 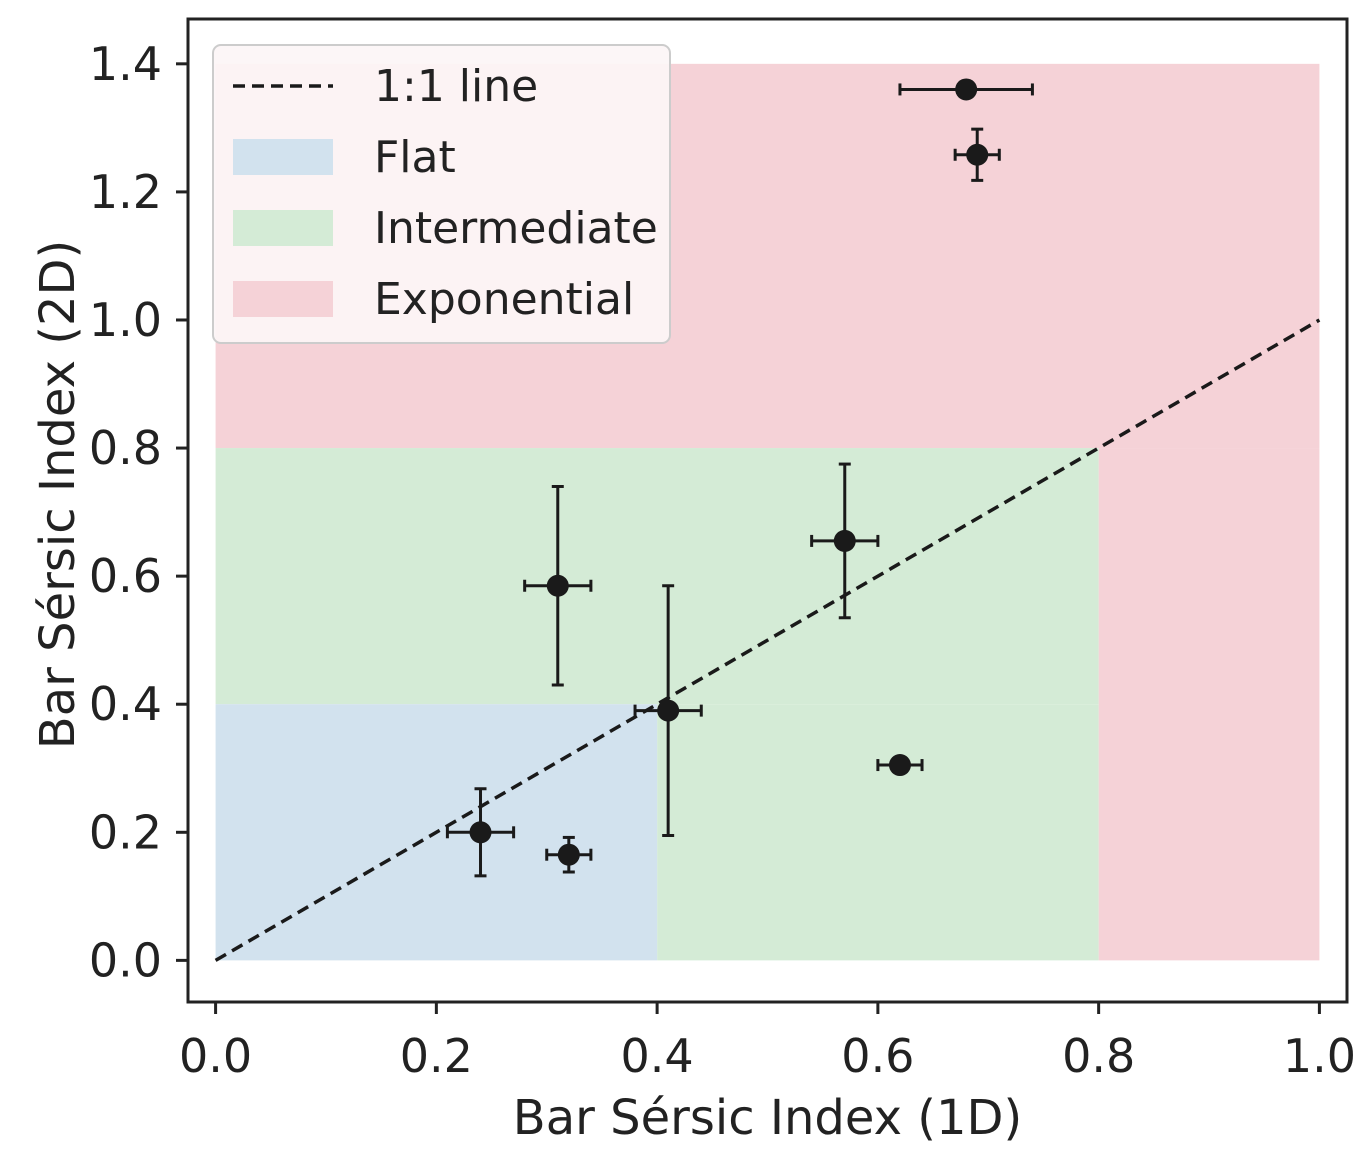 I want to click on y-tick-label: 0.6, so click(x=125, y=576).